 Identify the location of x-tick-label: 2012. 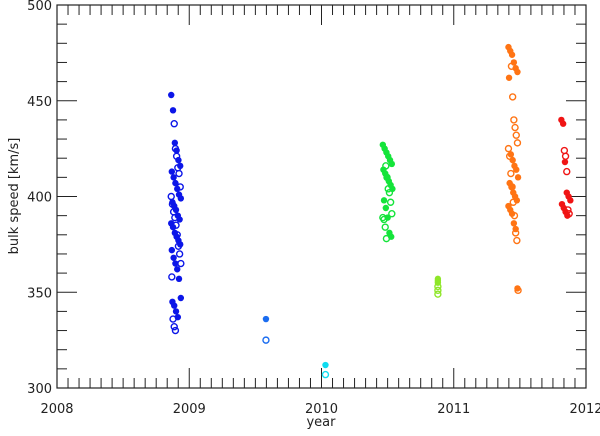
(584, 409).